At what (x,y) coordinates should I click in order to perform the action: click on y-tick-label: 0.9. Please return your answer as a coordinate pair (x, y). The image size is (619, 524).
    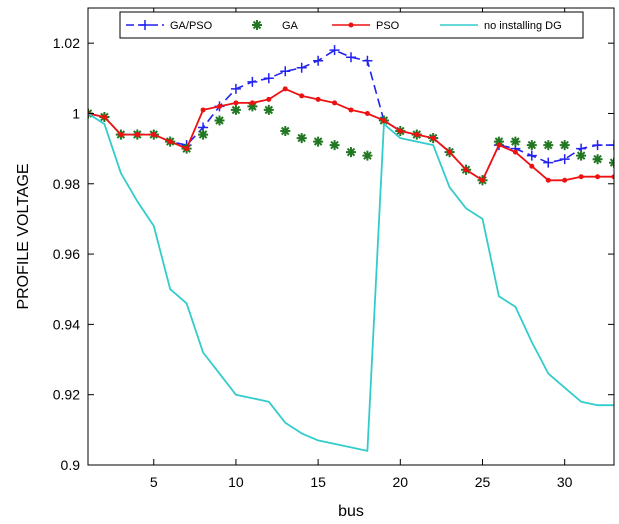
    Looking at the image, I should click on (71, 465).